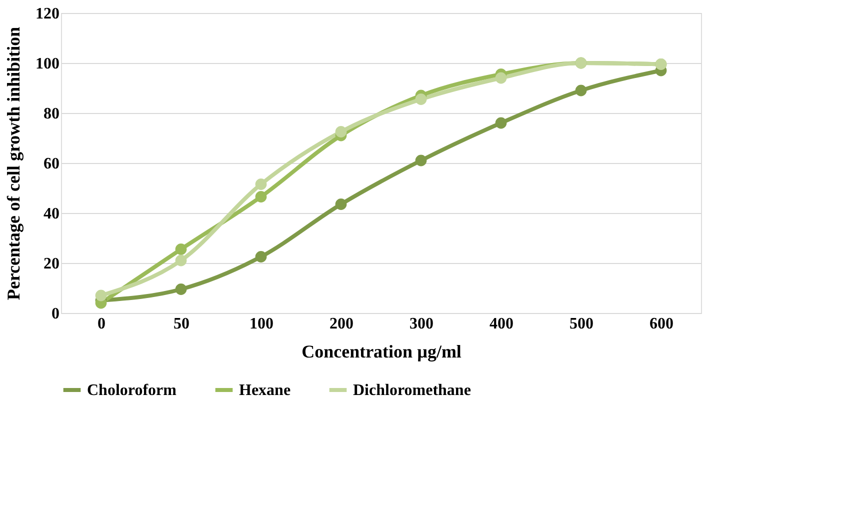 Image resolution: width=849 pixels, height=513 pixels. Describe the element at coordinates (48, 14) in the screenshot. I see `y-tick-label: 120` at that location.